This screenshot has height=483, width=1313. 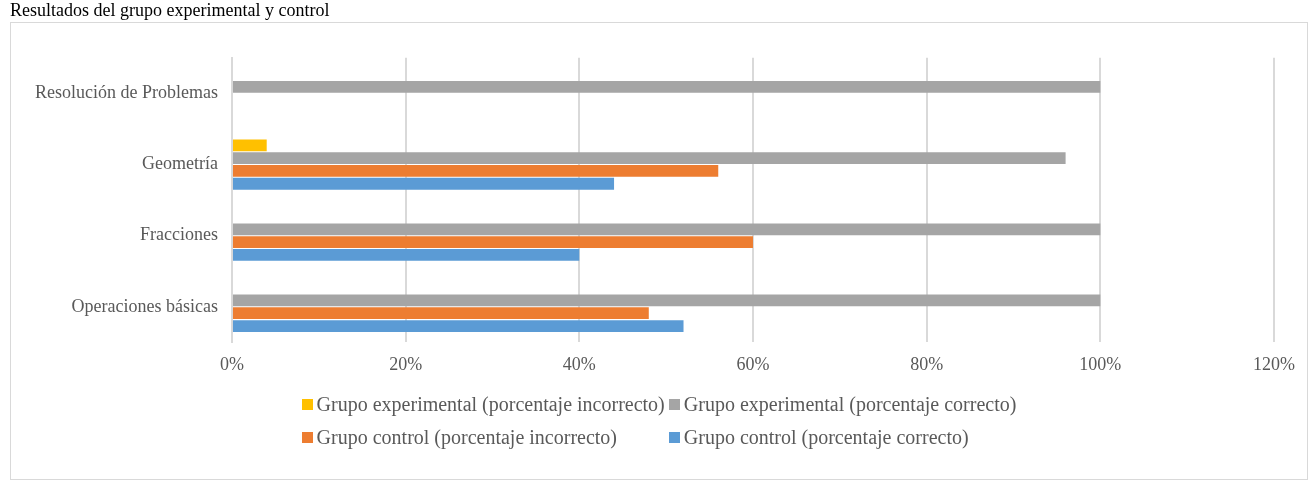 I want to click on x-tick-label: 0%, so click(x=231, y=363).